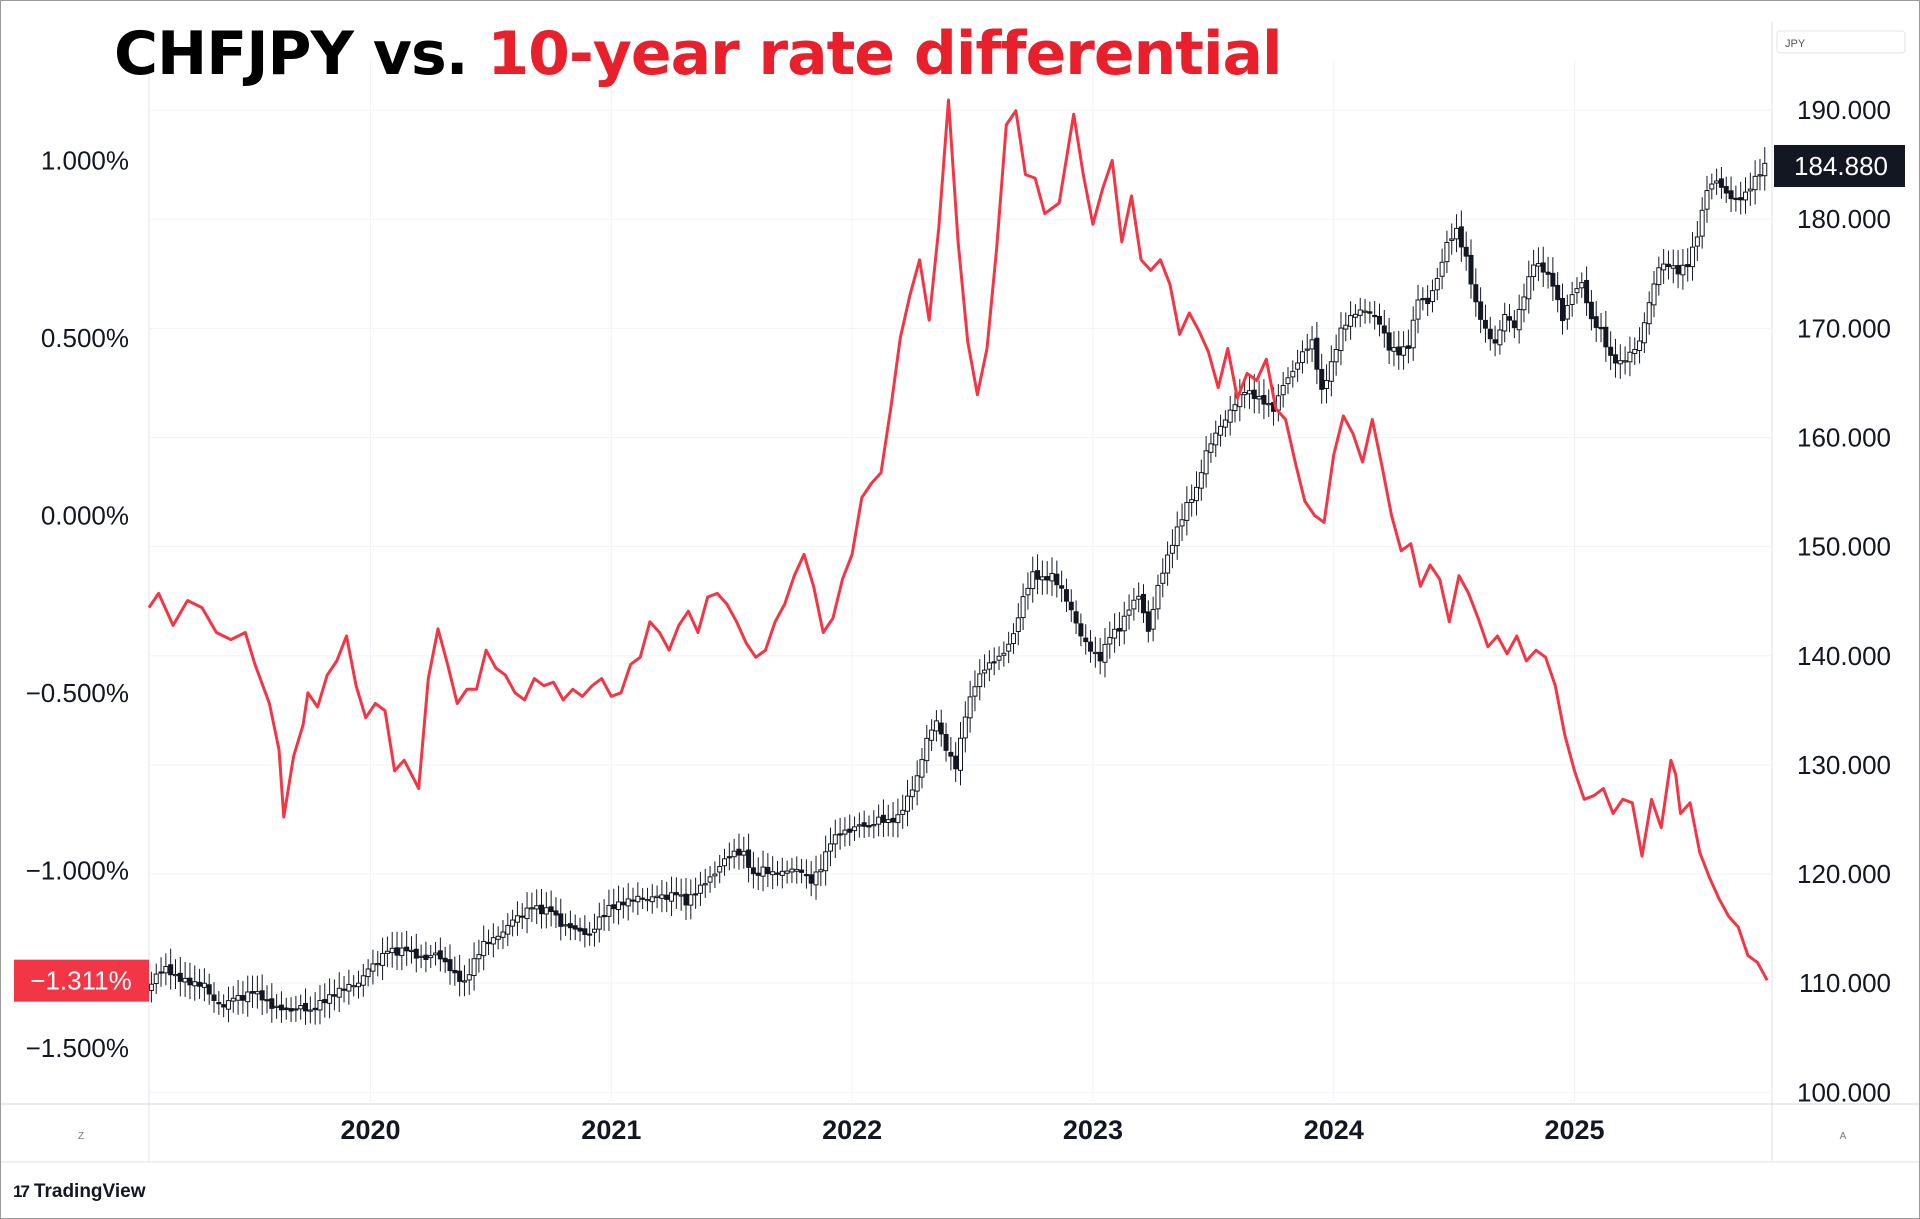  I want to click on right-axis-tick-label: 190.000, so click(1844, 110).